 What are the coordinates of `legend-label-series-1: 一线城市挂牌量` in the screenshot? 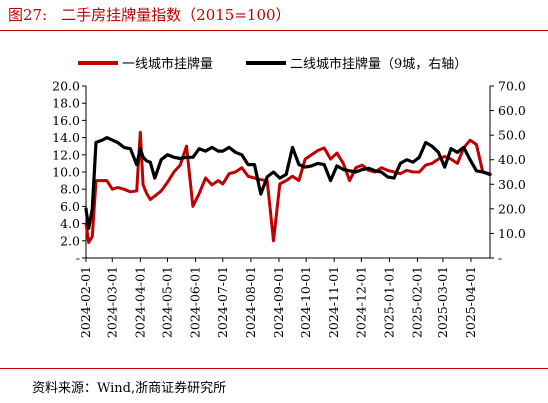 It's located at (167, 64).